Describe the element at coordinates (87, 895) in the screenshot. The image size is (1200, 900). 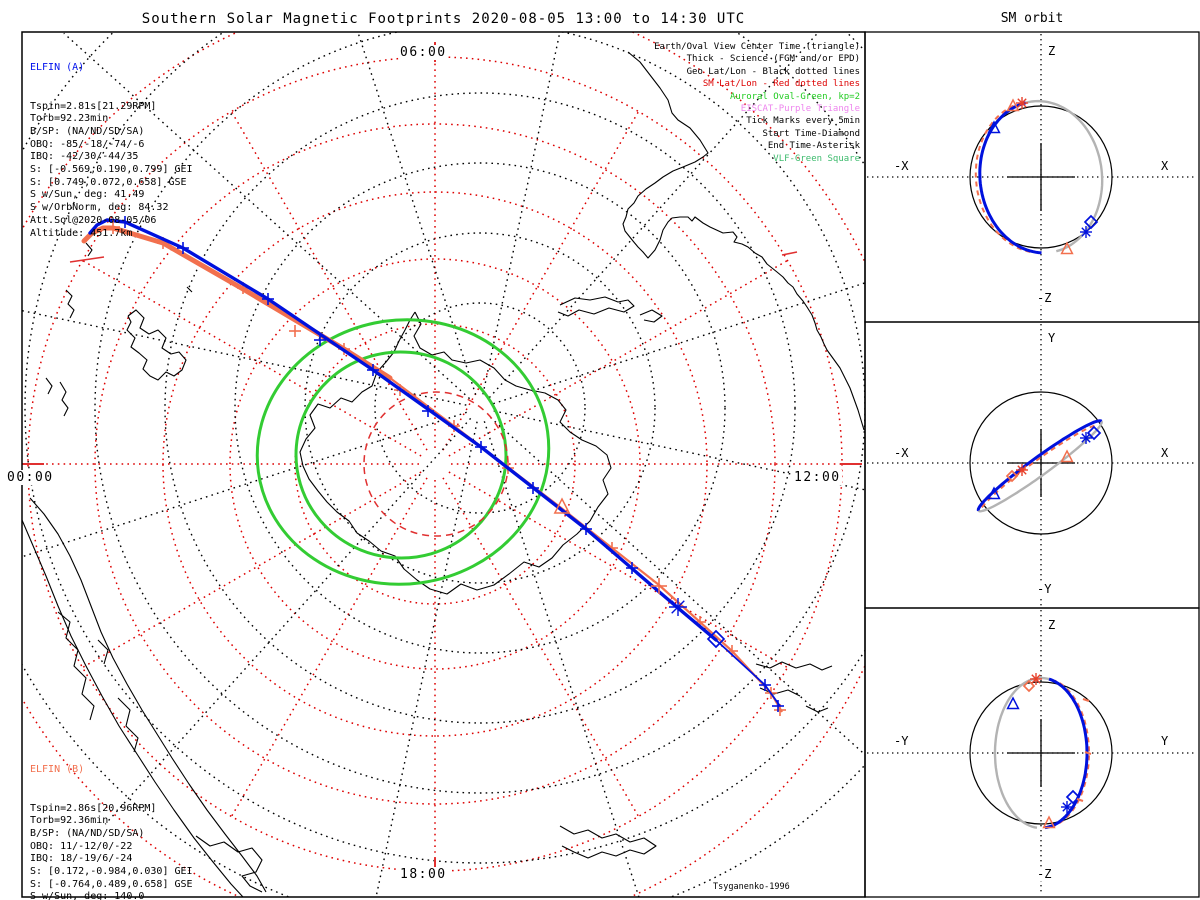
I see `elfin-b-info-line: S w/Sun, deg: 140.0` at that location.